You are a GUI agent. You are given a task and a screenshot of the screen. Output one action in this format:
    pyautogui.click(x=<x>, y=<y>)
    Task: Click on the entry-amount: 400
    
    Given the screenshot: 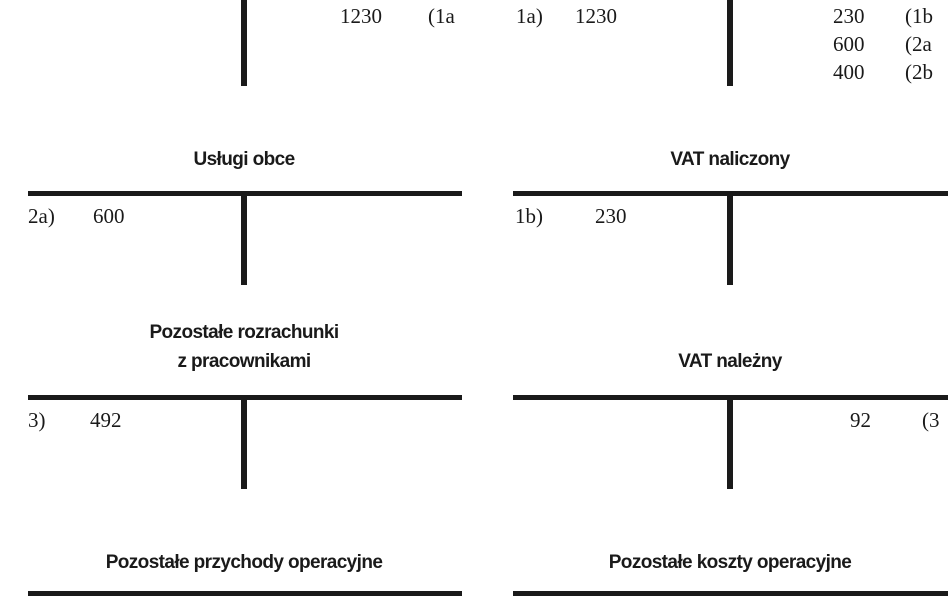 What is the action you would take?
    pyautogui.click(x=849, y=72)
    